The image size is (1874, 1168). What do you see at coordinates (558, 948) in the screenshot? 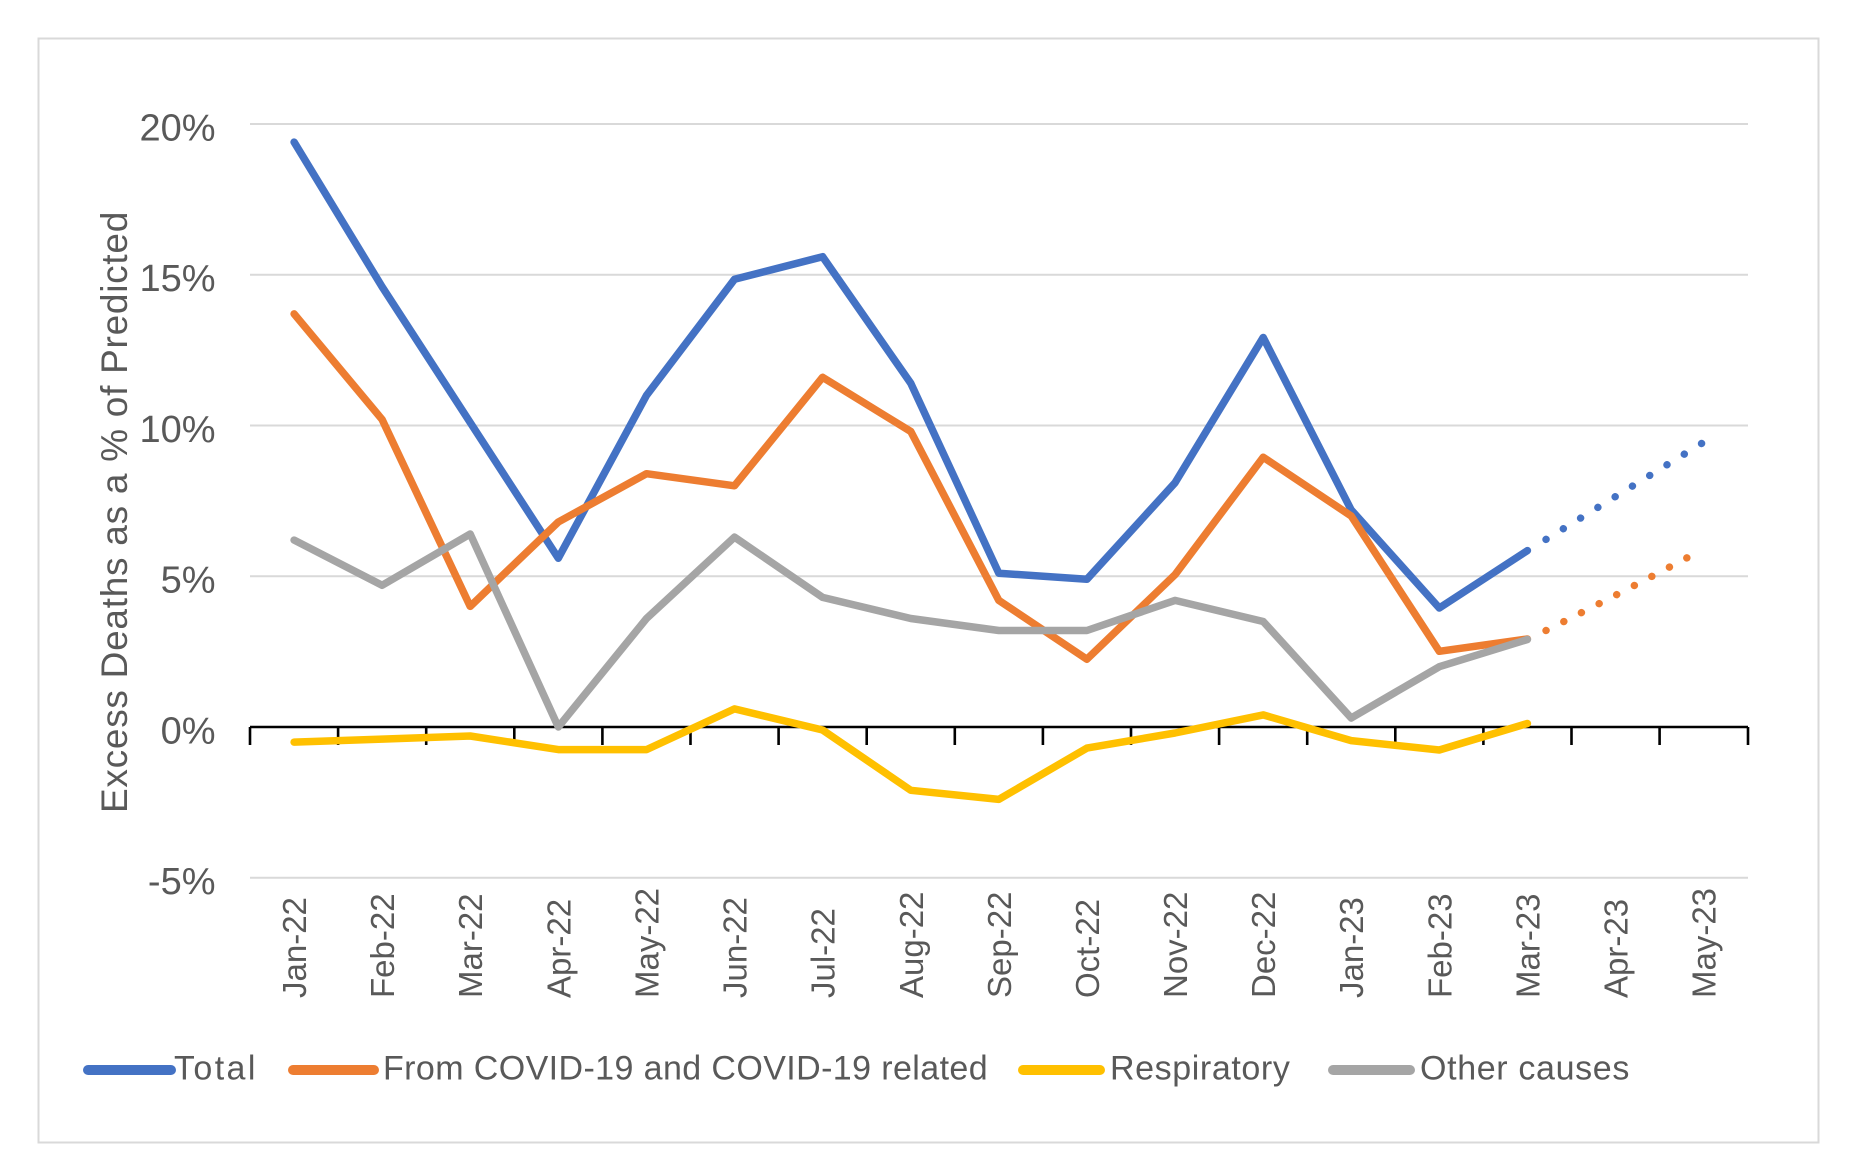
I see `svg-text: Apr-22` at bounding box center [558, 948].